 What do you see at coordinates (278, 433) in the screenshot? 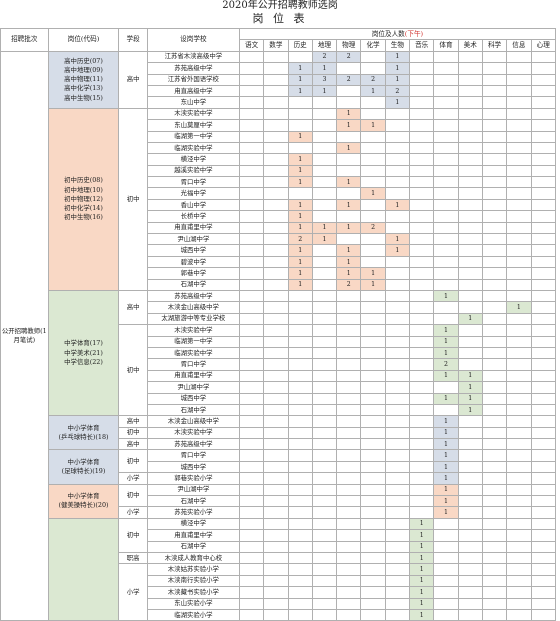
I see `table-row: 初中 木渎实验中学 1` at bounding box center [278, 433].